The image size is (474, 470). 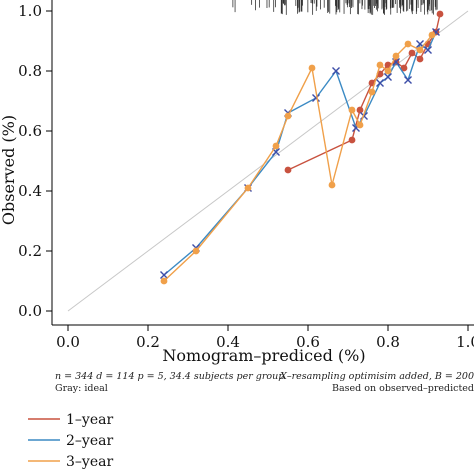 What do you see at coordinates (30, 11) in the screenshot?
I see `y-tick-label: 1.0` at bounding box center [30, 11].